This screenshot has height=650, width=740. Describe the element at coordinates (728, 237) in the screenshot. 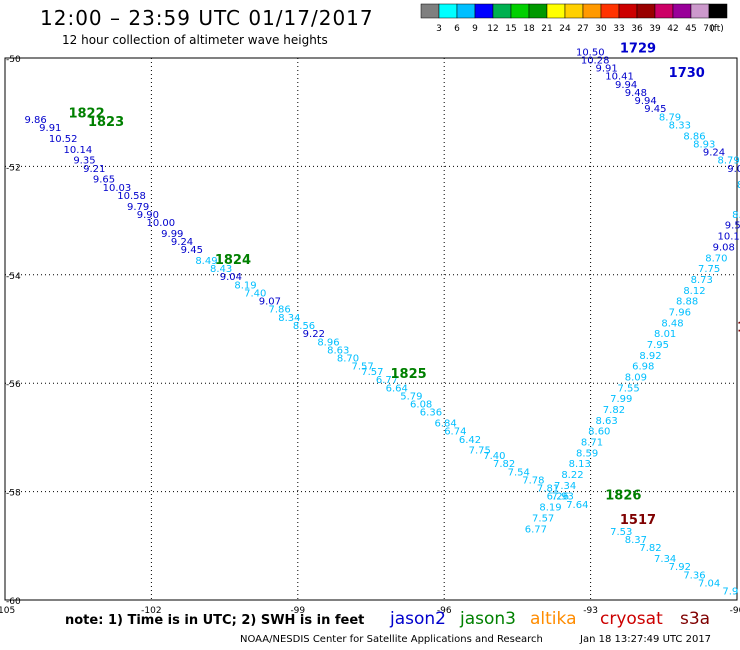

I see `wave-height-label: 10.10` at that location.